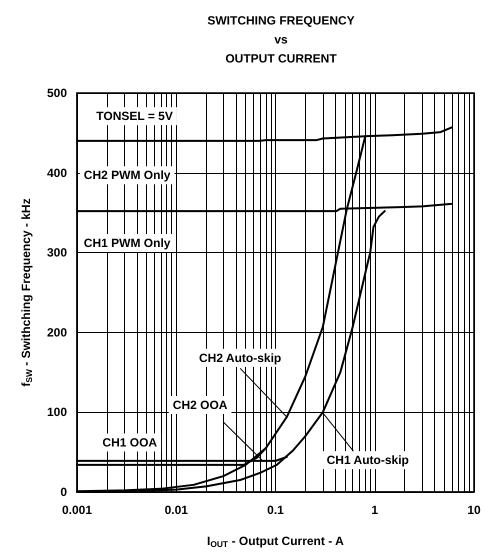  I want to click on series-label: CH1 OOA, so click(130, 443).